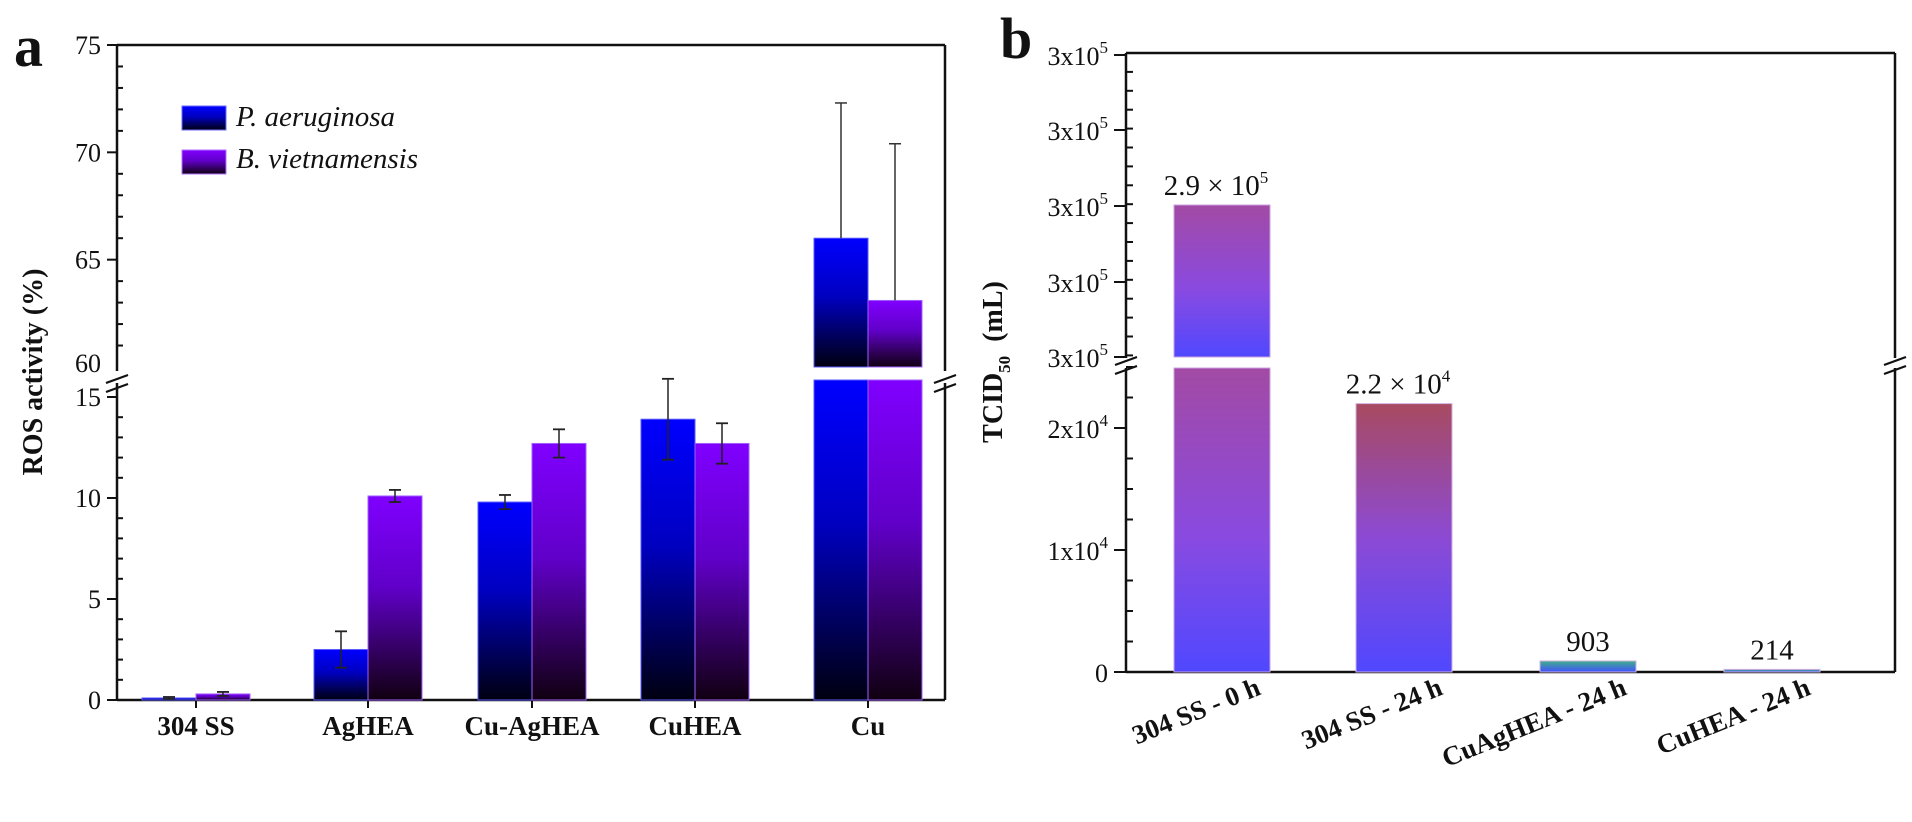 The height and width of the screenshot is (822, 1912). Describe the element at coordinates (1216, 185) in the screenshot. I see `data-label-b: 2.9 × 10⁵` at that location.